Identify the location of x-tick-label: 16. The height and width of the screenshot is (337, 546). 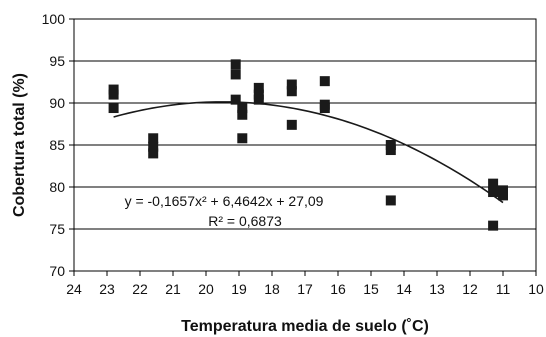
(338, 289).